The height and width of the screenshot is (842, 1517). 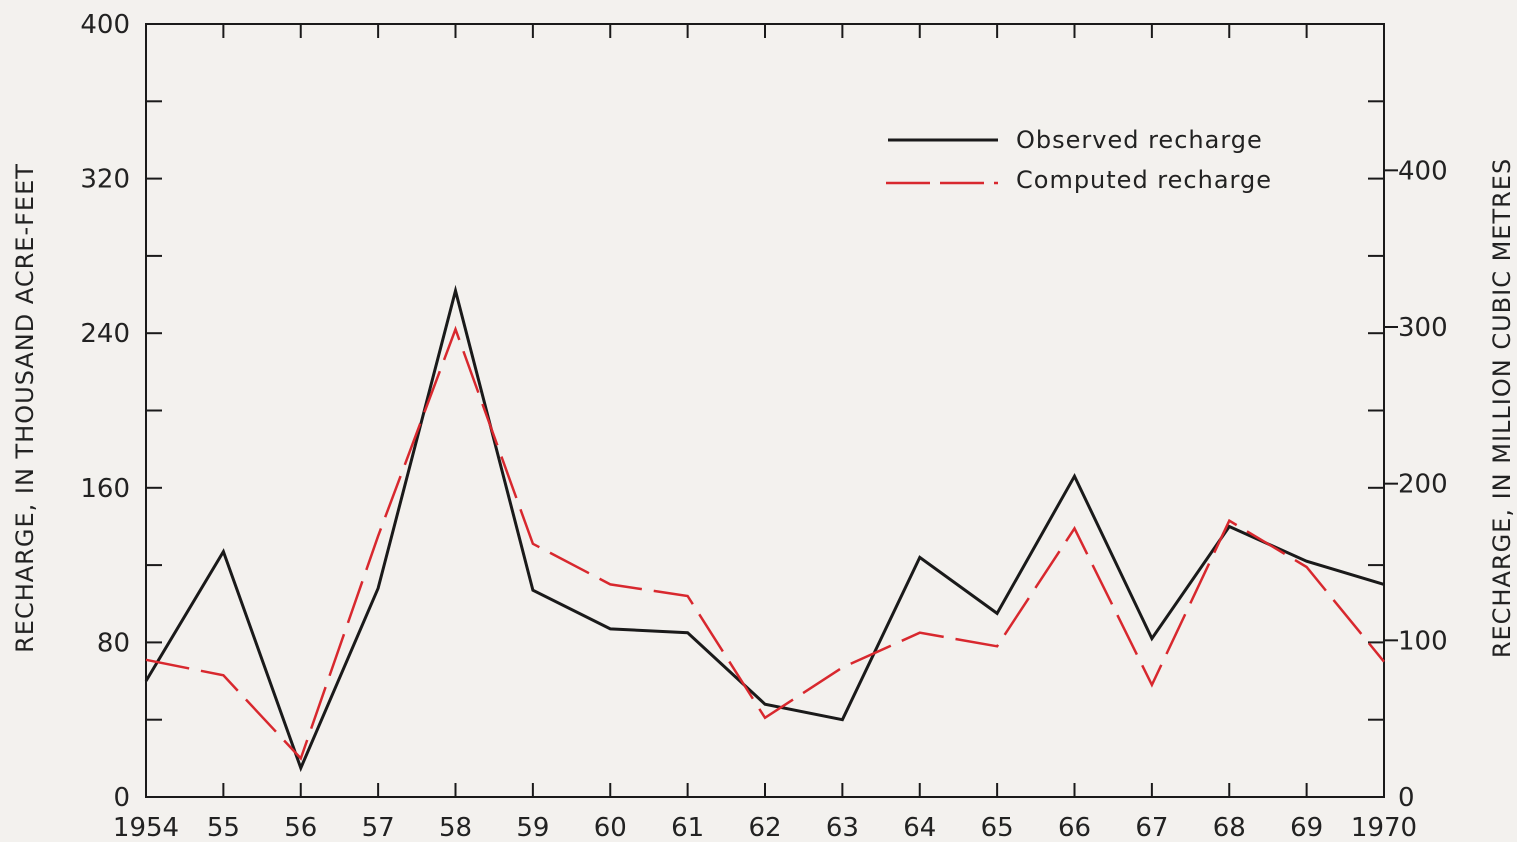 What do you see at coordinates (1406, 798) in the screenshot?
I see `y-tick-label-right: 0` at bounding box center [1406, 798].